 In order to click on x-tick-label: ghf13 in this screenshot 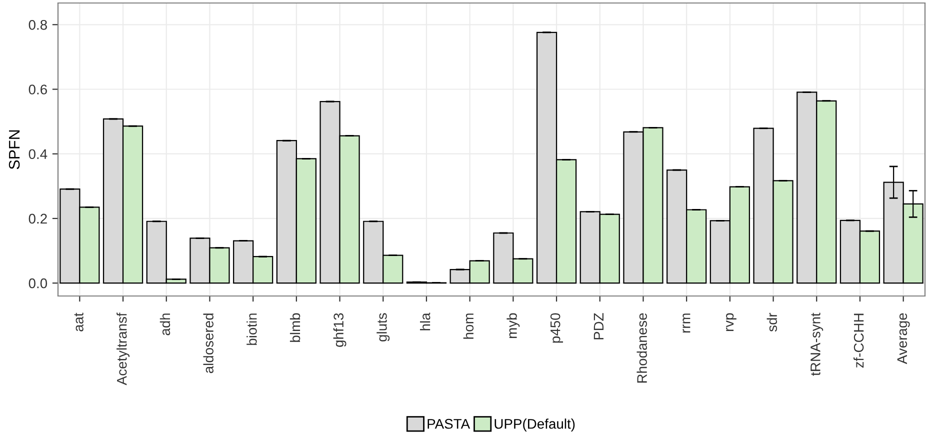, I will do `click(339, 330)`.